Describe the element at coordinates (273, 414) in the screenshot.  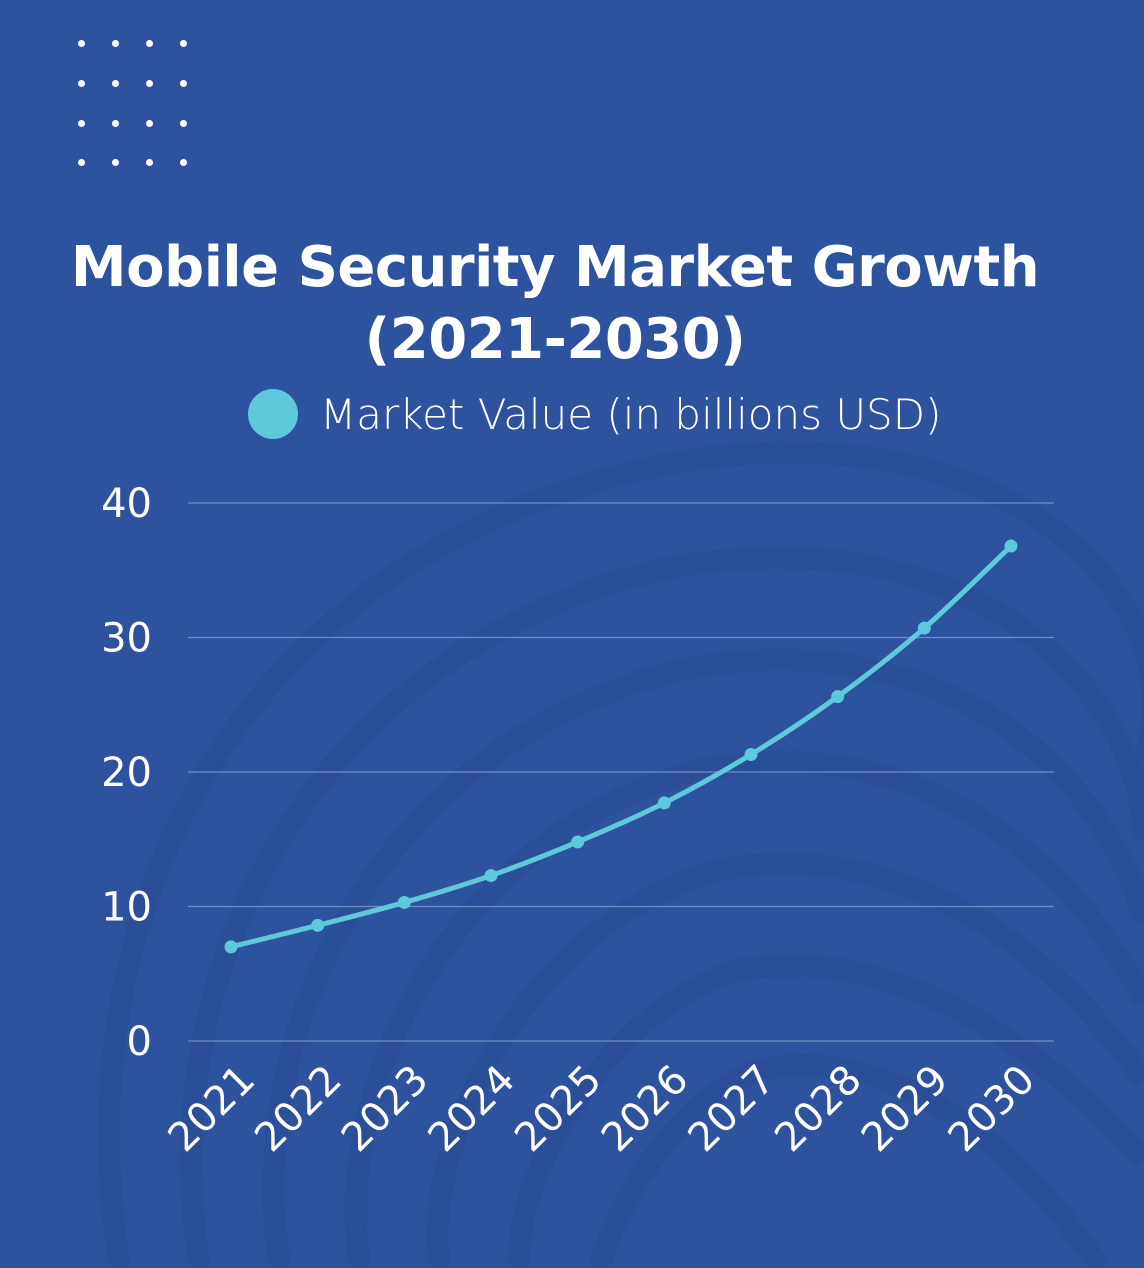
I see `legend-swatch` at that location.